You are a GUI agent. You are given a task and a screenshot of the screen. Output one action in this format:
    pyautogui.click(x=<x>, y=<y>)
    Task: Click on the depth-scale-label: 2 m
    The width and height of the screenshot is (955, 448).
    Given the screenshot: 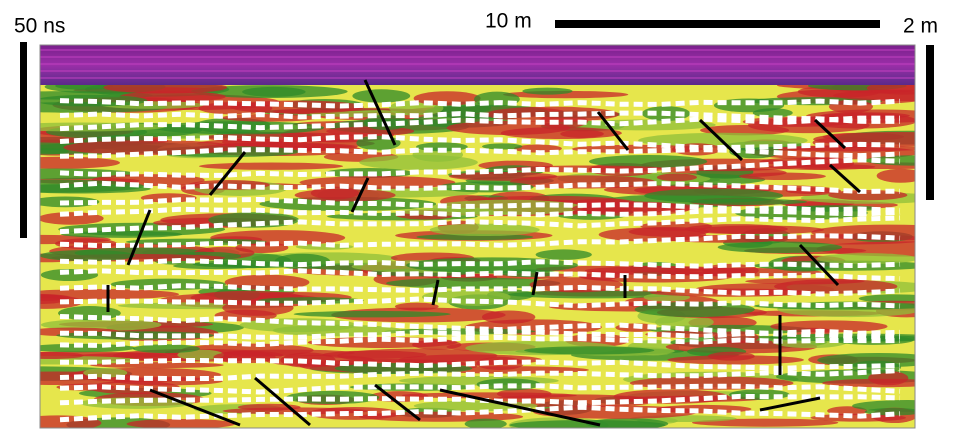 What is the action you would take?
    pyautogui.click(x=920, y=26)
    